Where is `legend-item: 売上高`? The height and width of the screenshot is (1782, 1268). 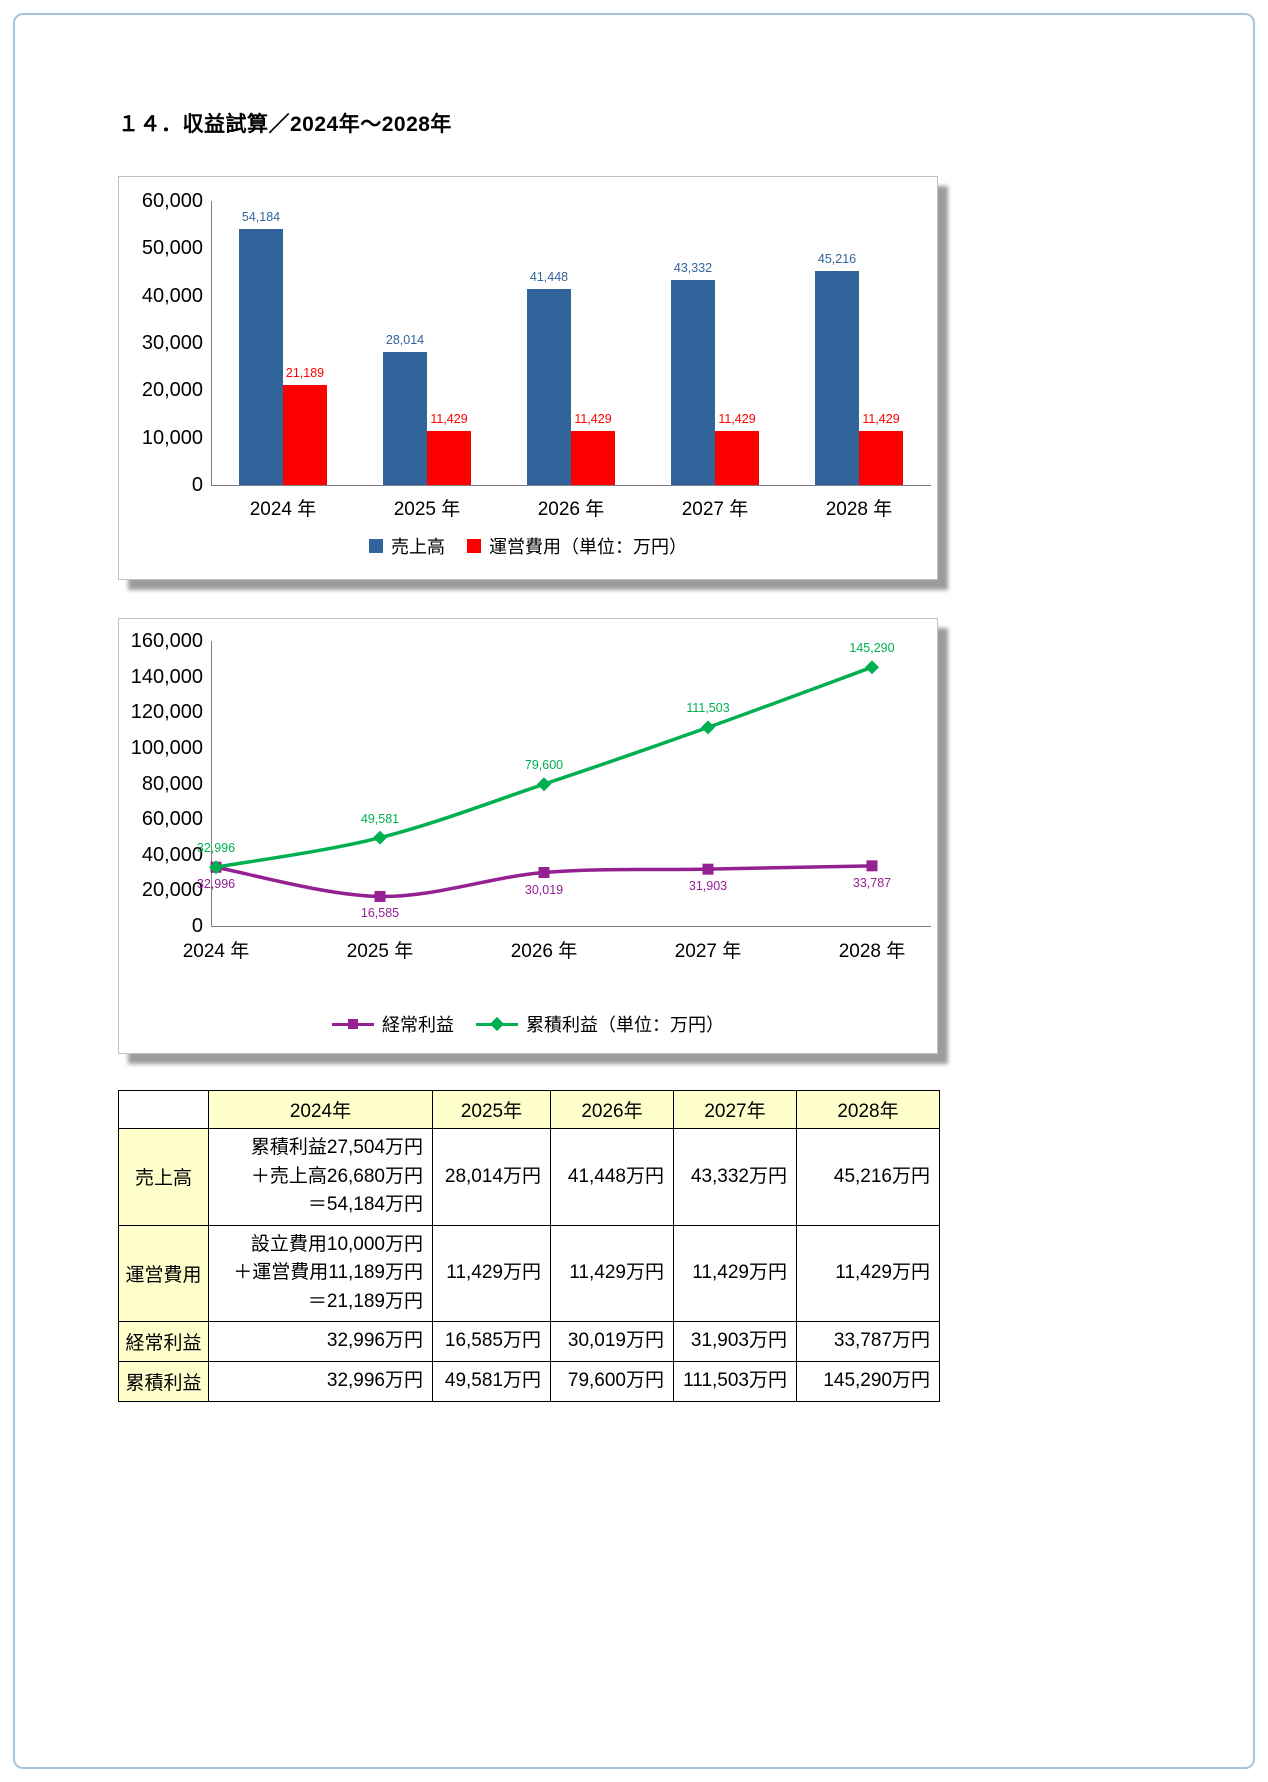 legend-item: 売上高 is located at coordinates (407, 546).